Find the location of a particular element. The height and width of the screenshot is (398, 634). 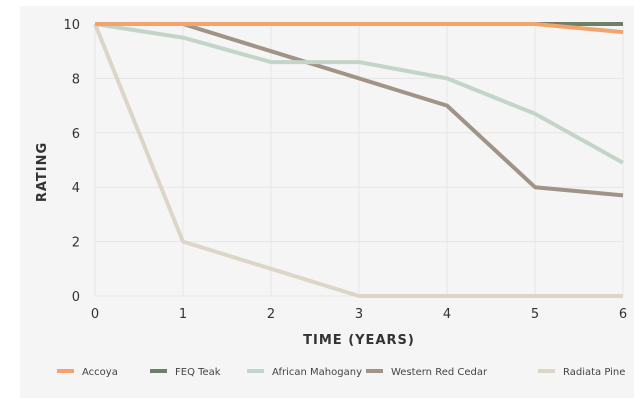

x-tick-label: 0 is located at coordinates (95, 314).